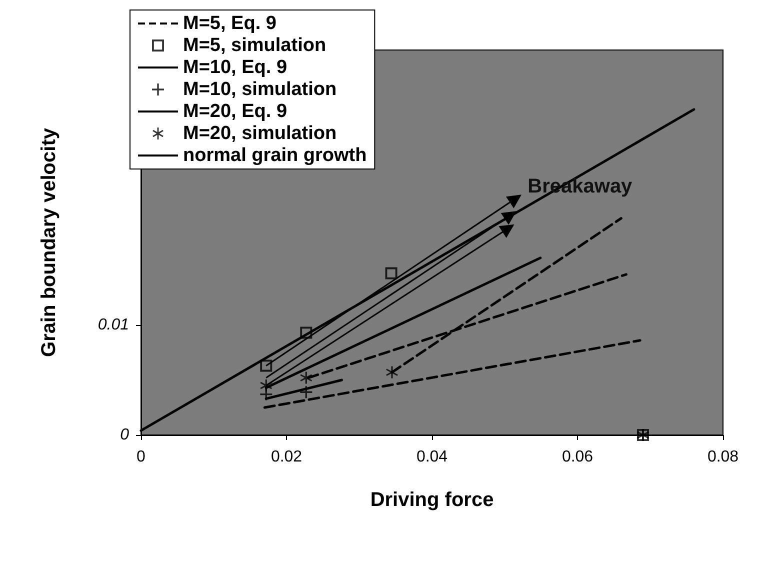  What do you see at coordinates (723, 457) in the screenshot?
I see `x-tick-label: 0.08` at bounding box center [723, 457].